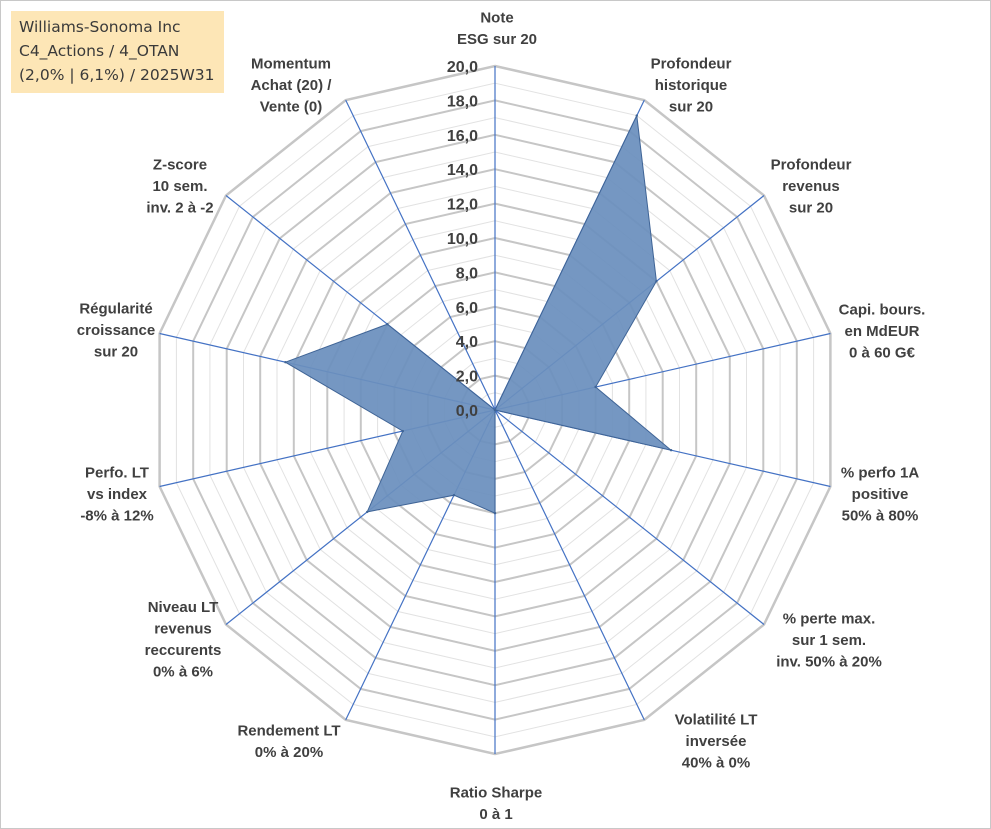  Describe the element at coordinates (462, 101) in the screenshot. I see `tick-label: 18,0` at that location.